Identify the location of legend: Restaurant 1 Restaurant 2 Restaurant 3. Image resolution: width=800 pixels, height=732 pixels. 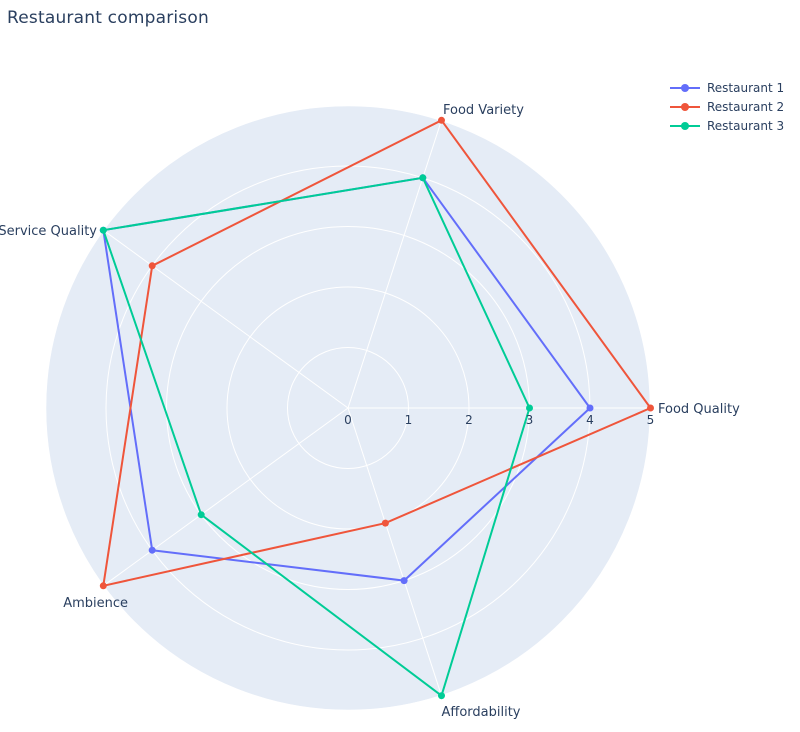
(727, 106).